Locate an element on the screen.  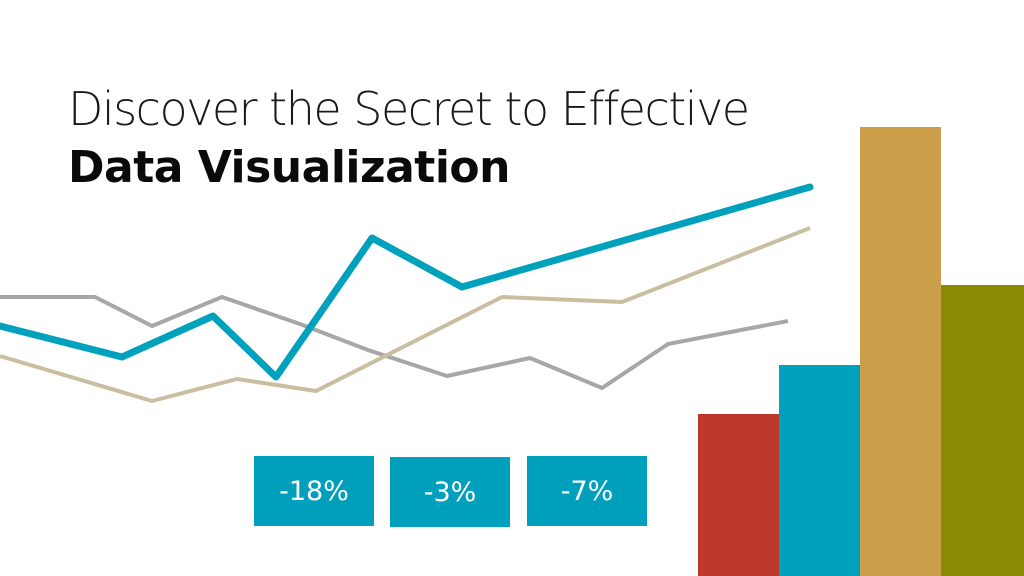
headline-line-1: Discover the Secret to Effective is located at coordinates (409, 109).